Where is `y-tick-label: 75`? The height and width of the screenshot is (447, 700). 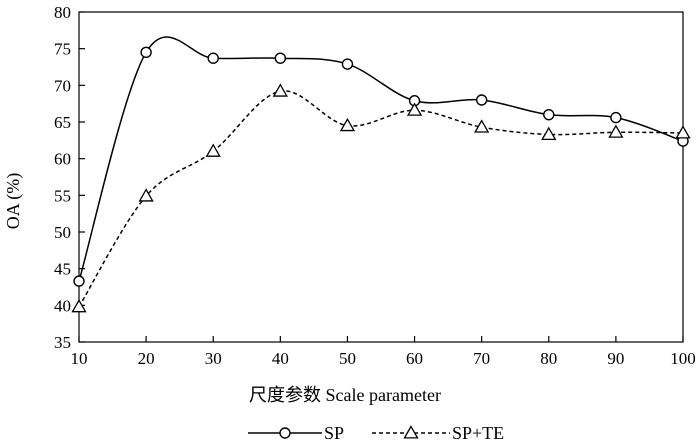
y-tick-label: 75 is located at coordinates (62, 49).